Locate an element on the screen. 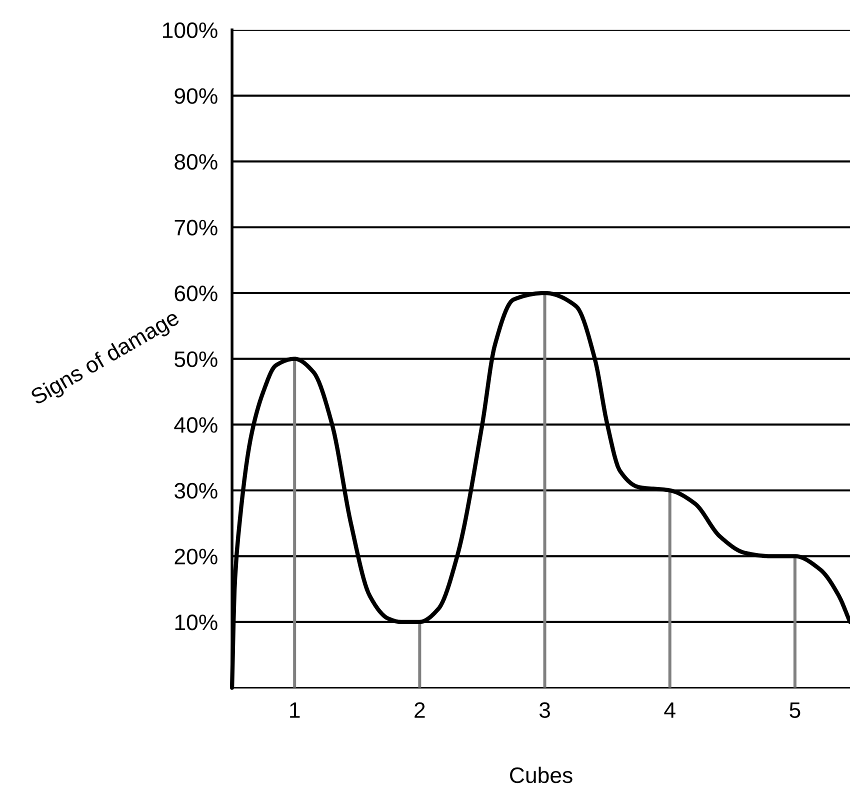 The width and height of the screenshot is (850, 786). x-tick-label: 3 is located at coordinates (544, 710).